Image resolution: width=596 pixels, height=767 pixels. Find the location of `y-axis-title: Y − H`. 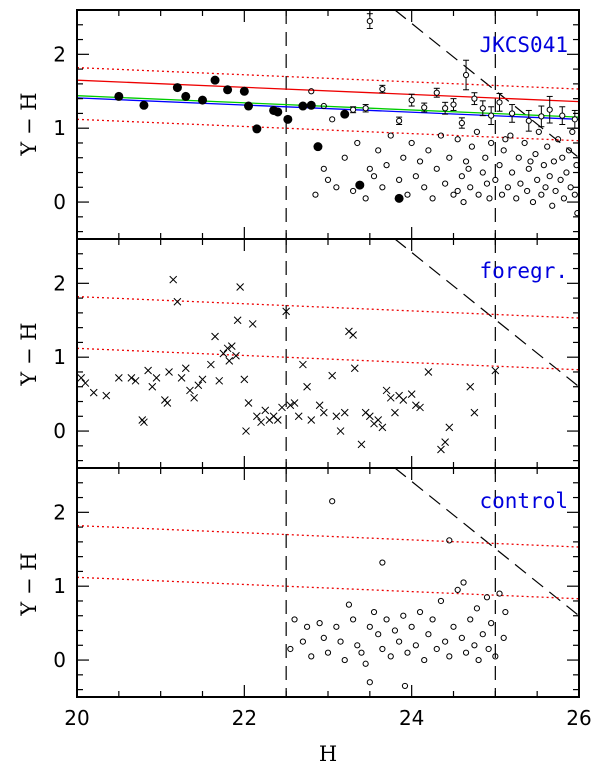

y-axis-title: Y − H is located at coordinates (29, 584).